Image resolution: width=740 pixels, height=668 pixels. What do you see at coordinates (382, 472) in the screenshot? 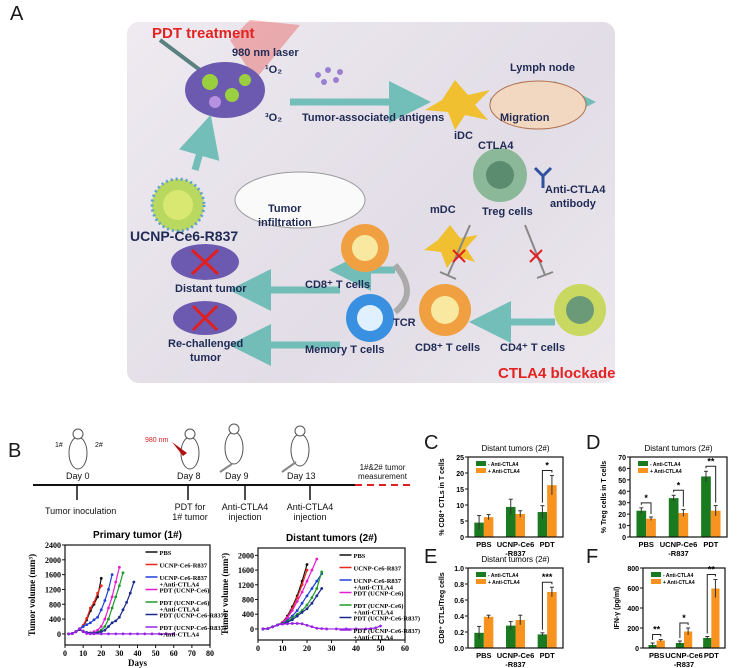
I see `measurement-label: 1#&2# tumor measurement` at bounding box center [382, 472].